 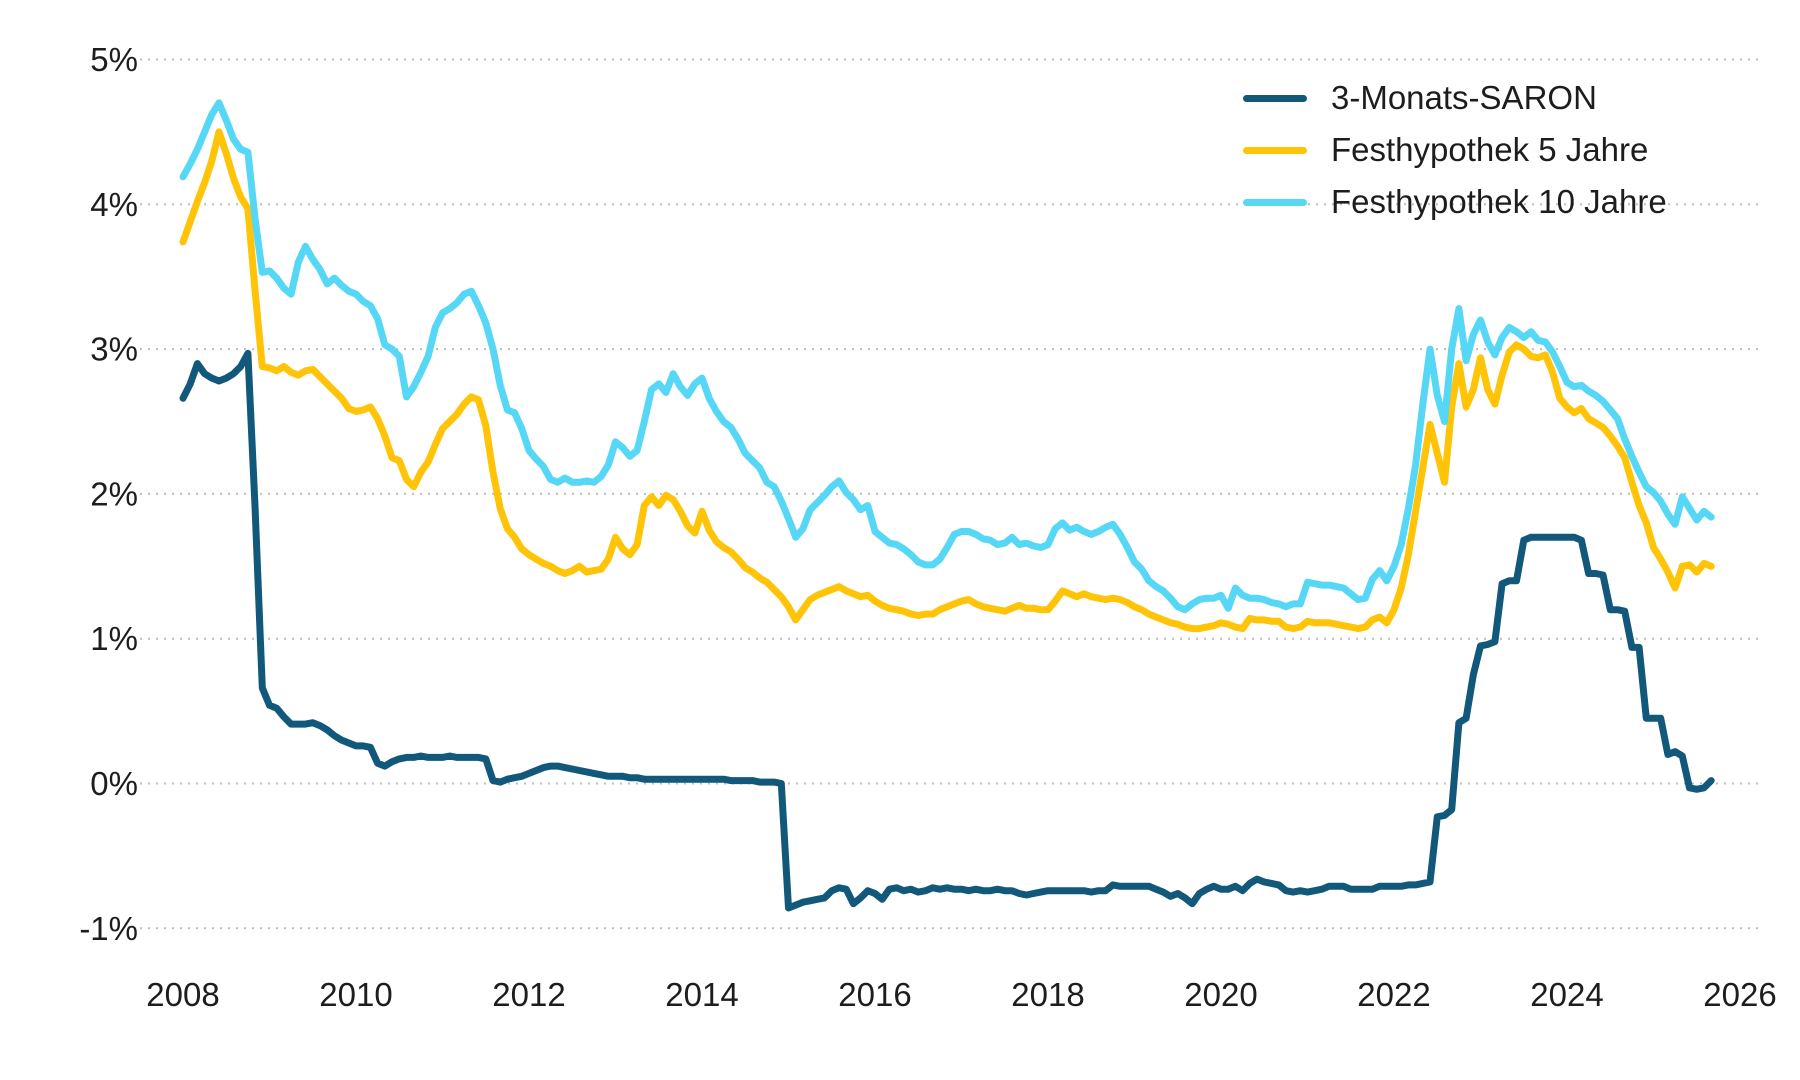 What do you see at coordinates (1220, 994) in the screenshot?
I see `x-tick-label: 2020` at bounding box center [1220, 994].